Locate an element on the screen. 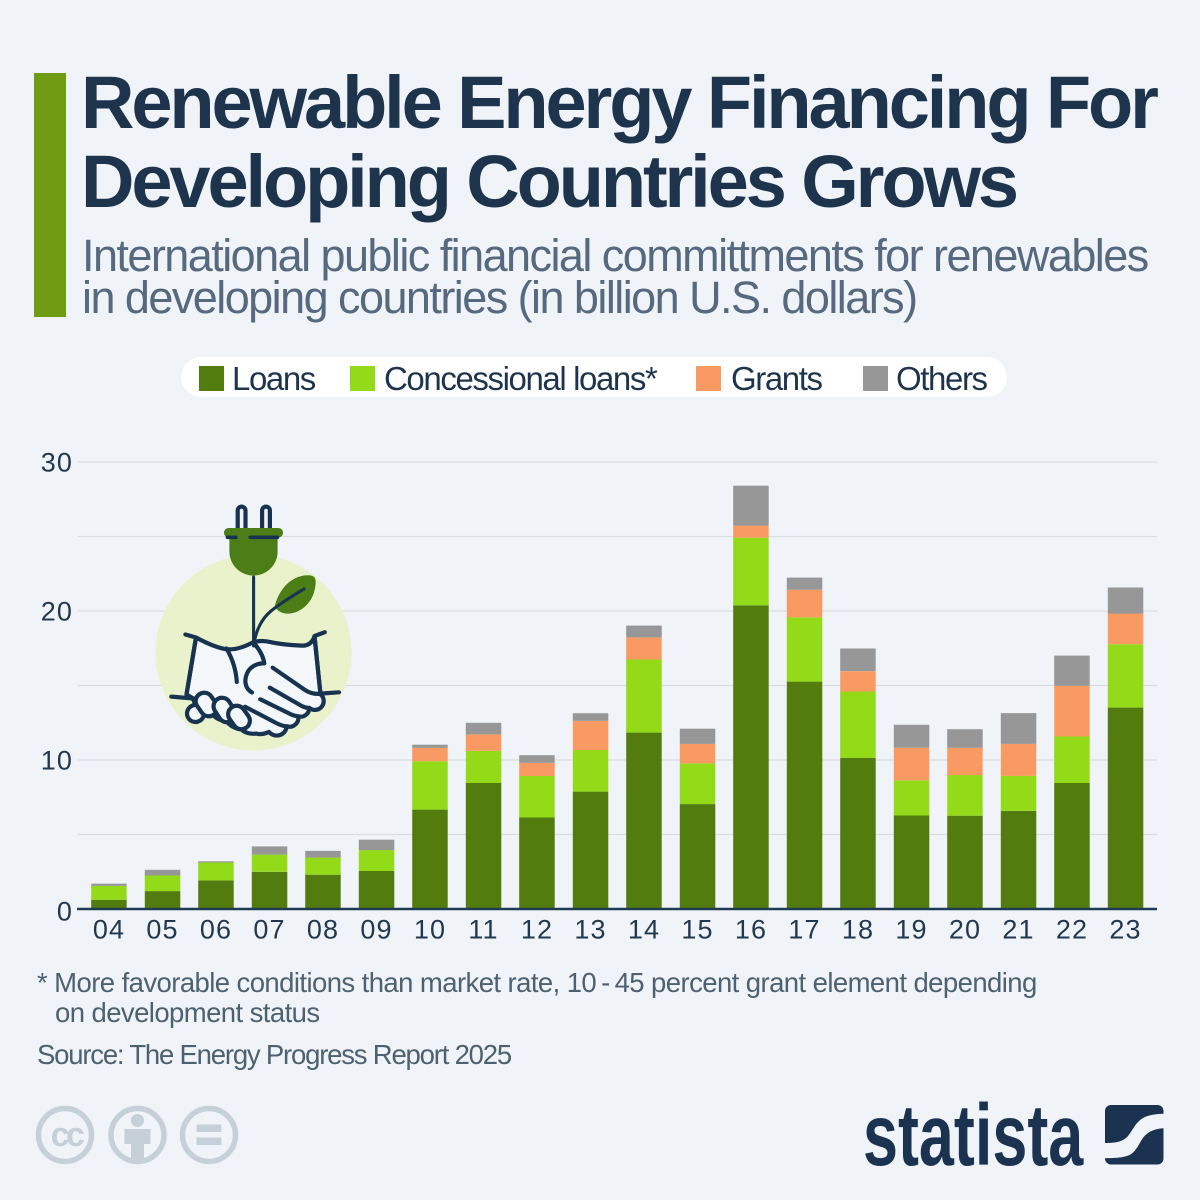 Image resolution: width=1200 pixels, height=1200 pixels. svg-text: 06 is located at coordinates (216, 930).